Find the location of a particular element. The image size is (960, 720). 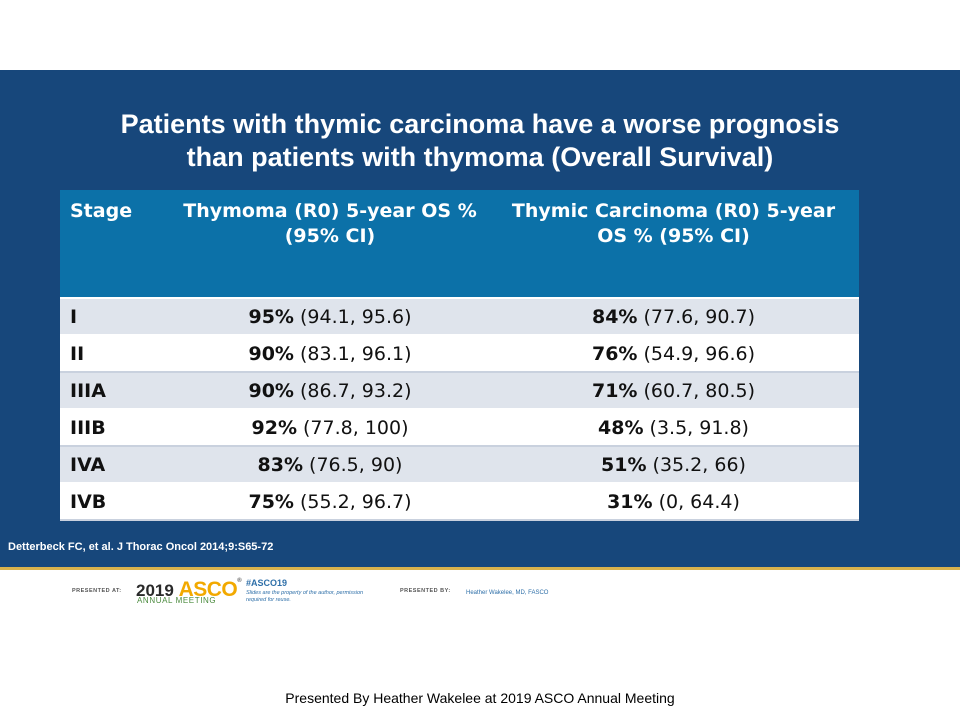

hashtag: #ASCO19 is located at coordinates (267, 583).